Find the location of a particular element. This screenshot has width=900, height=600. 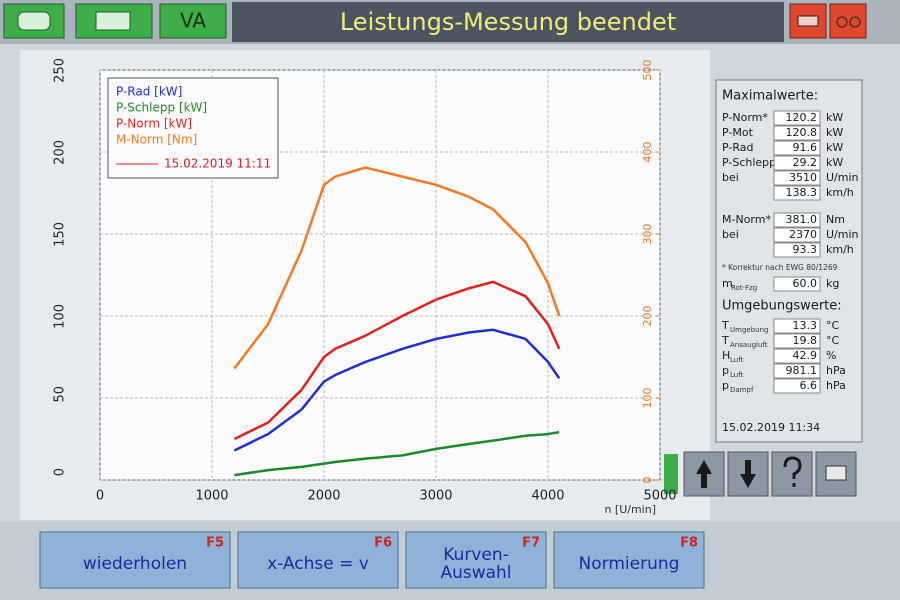

x-axis-label: n [U/min] is located at coordinates (630, 509).